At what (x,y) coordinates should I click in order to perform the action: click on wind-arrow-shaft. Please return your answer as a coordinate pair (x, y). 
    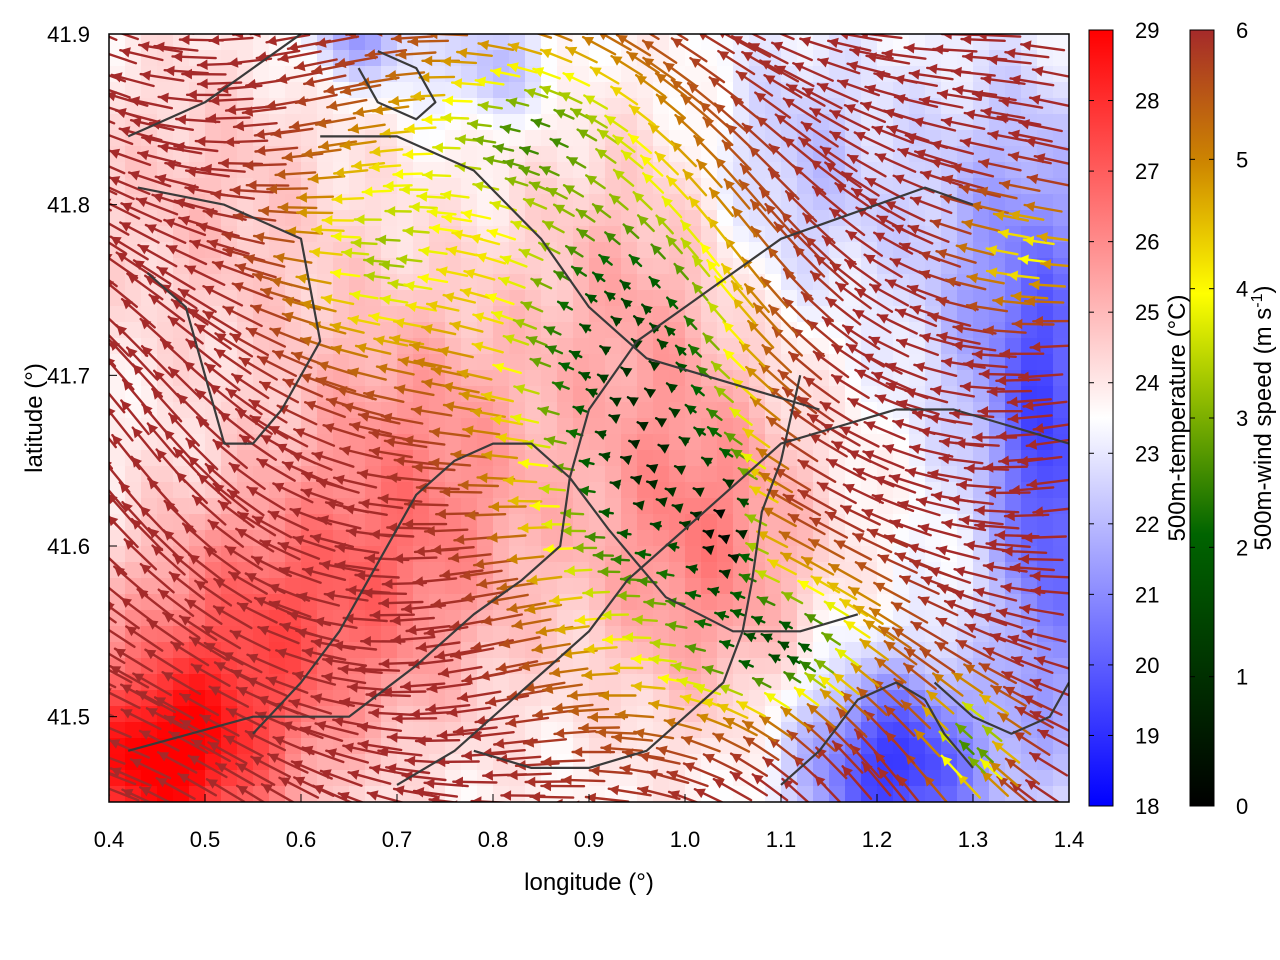
    Looking at the image, I should click on (111, 604).